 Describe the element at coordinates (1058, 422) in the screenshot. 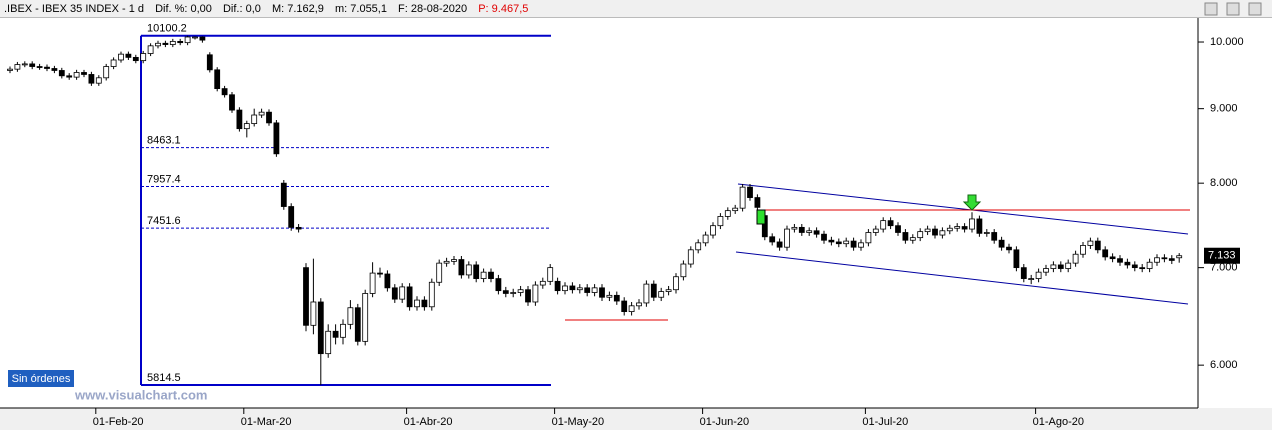

I see `x-tick-label: 01-Ago-20` at that location.